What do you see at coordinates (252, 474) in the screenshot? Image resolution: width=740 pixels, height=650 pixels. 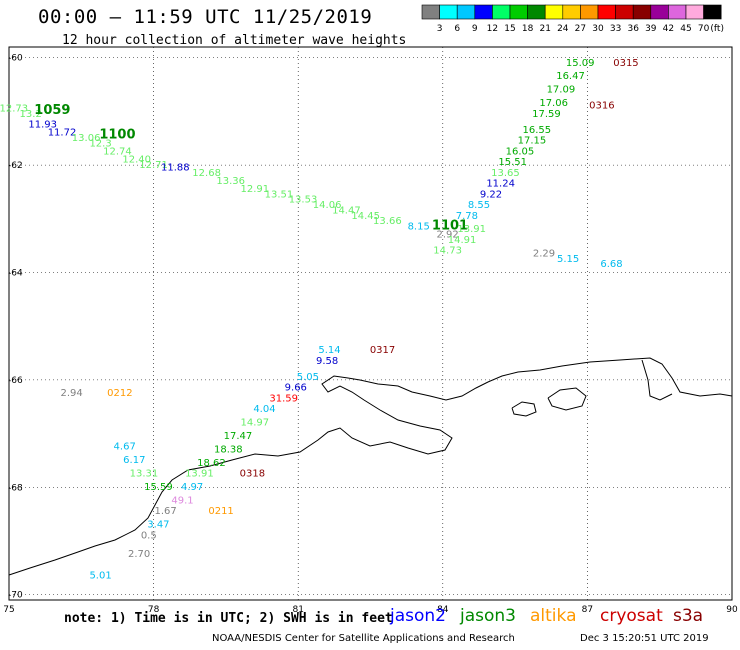 I see `pass-time-label: 0318` at bounding box center [252, 474].